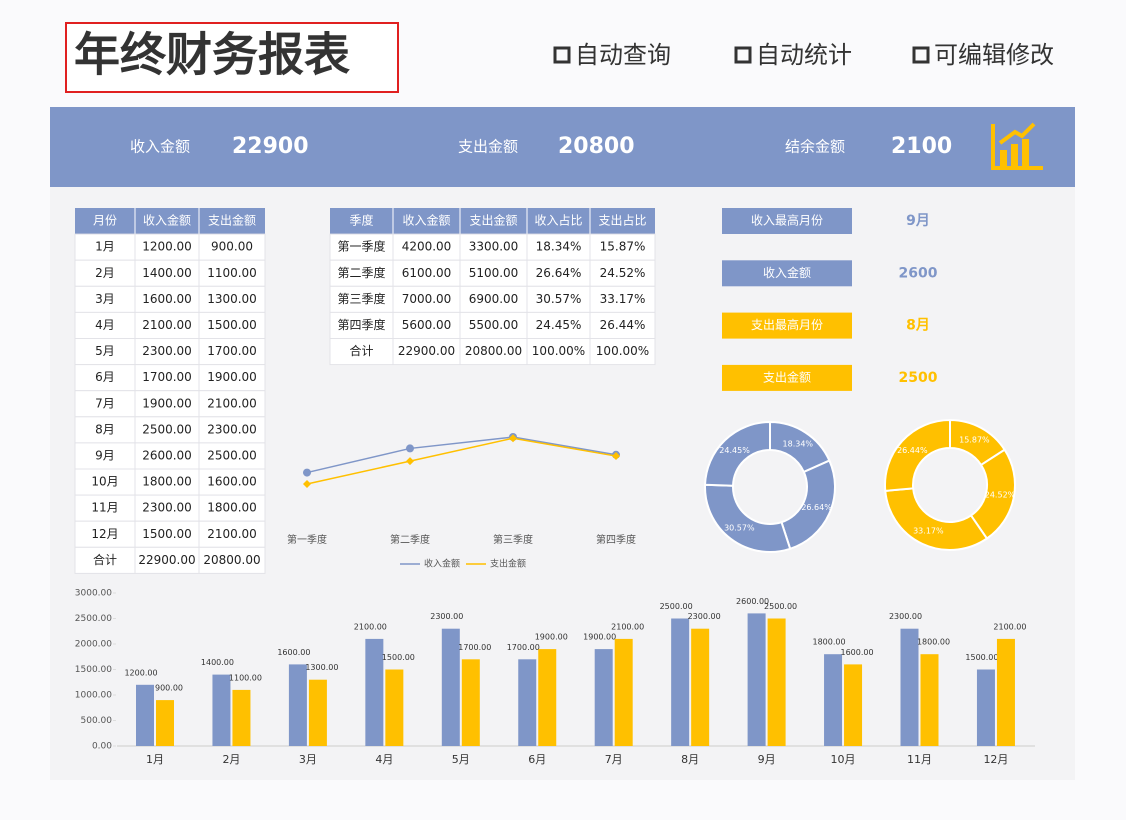 This screenshot has width=1126, height=820. What do you see at coordinates (537, 759) in the screenshot?
I see `x-tick-label: 6月` at bounding box center [537, 759].